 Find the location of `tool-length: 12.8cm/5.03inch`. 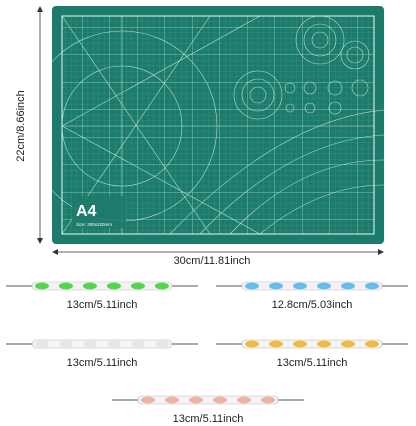

tool-length: 12.8cm/5.03inch is located at coordinates (312, 305).